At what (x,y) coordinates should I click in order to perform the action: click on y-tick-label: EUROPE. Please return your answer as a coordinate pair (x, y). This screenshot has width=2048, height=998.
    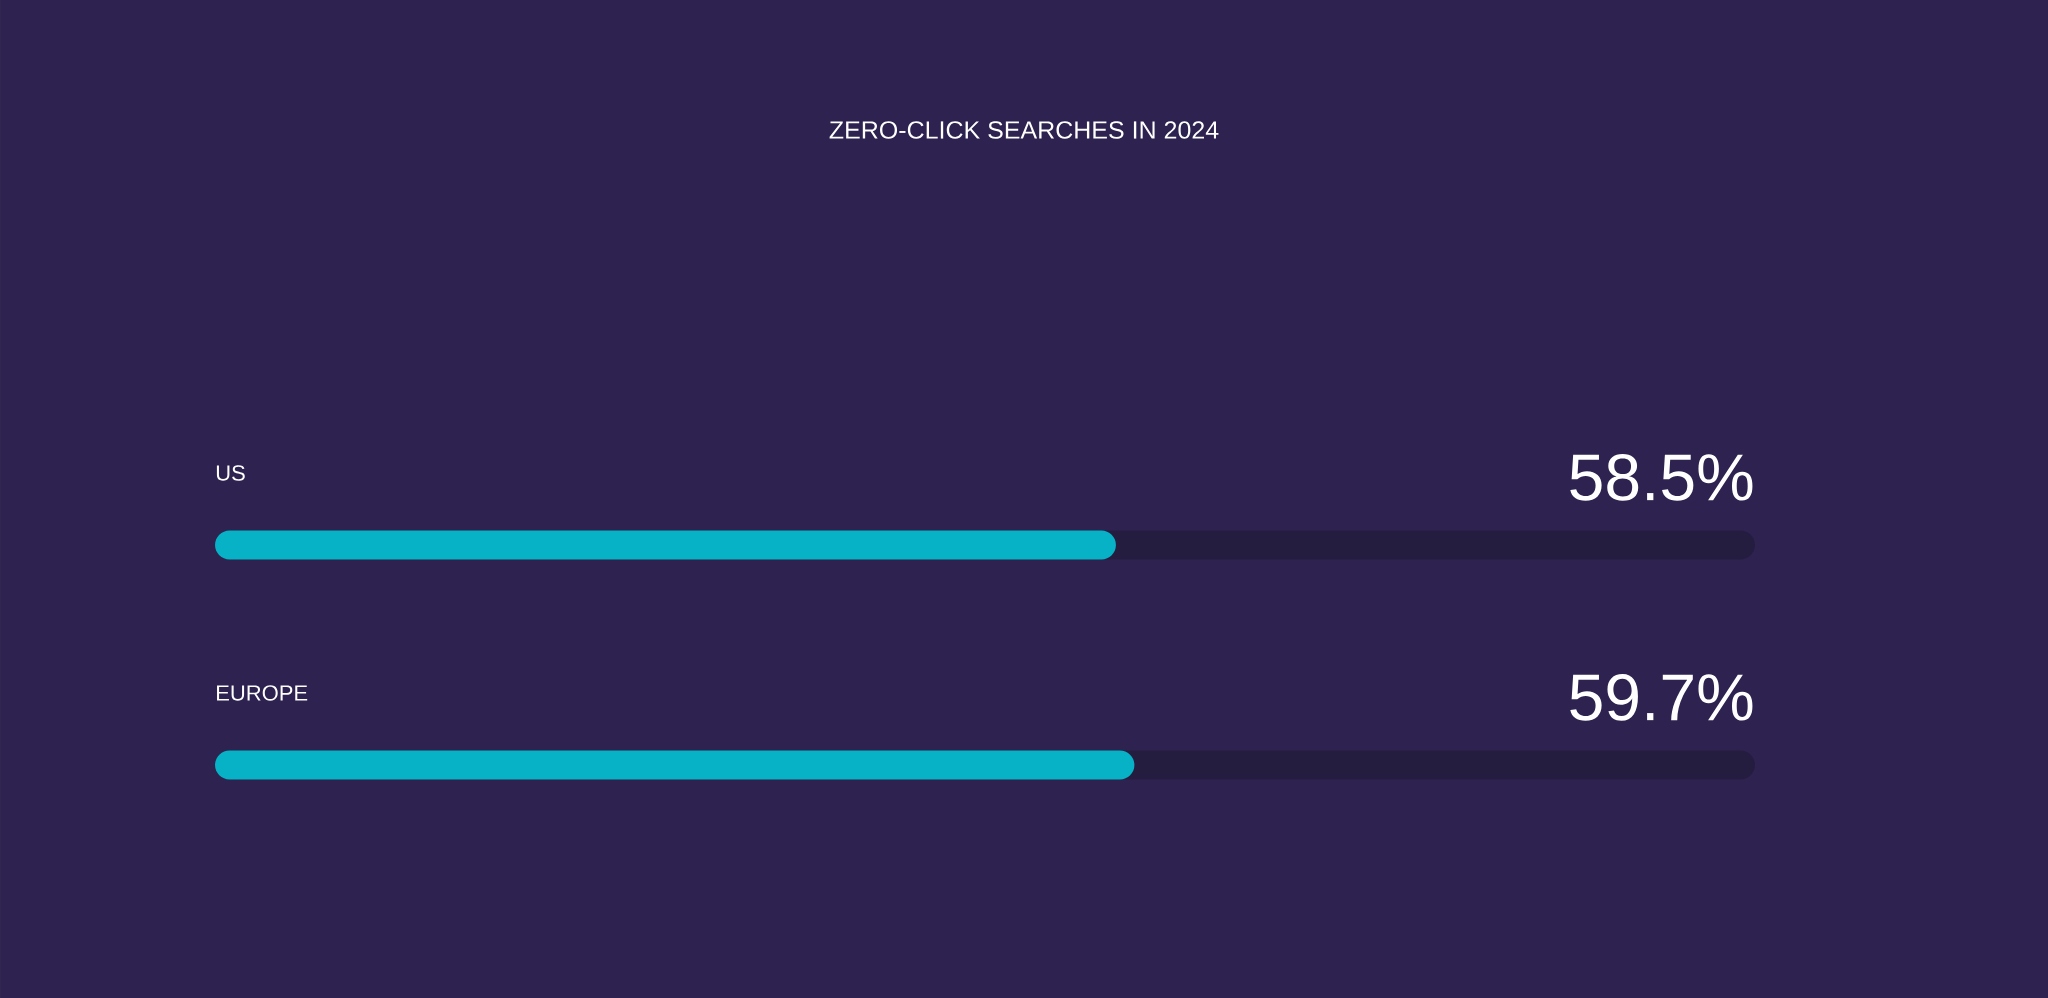
    Looking at the image, I should click on (262, 693).